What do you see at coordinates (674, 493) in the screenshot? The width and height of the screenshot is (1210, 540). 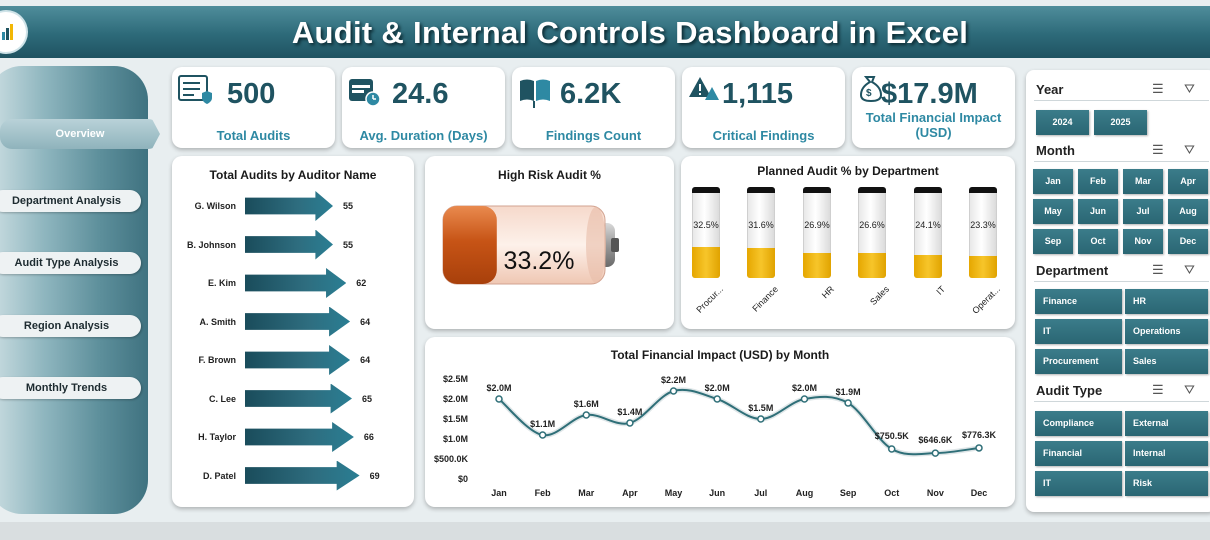 I see `x-tick-label: May` at bounding box center [674, 493].